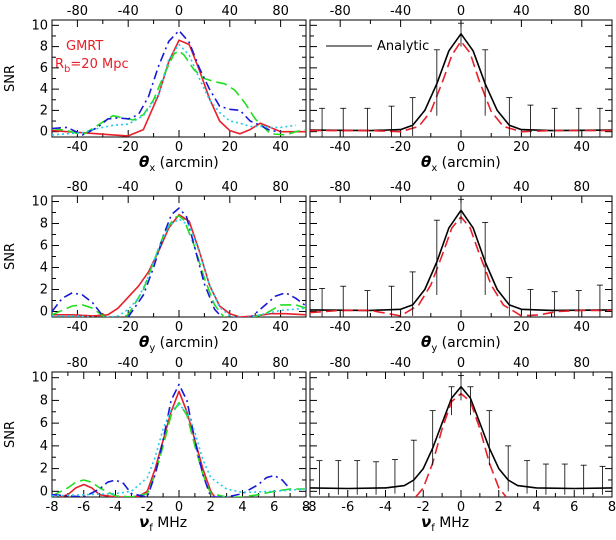  Describe the element at coordinates (310, 507) in the screenshot. I see `x-tick-label: -8` at that location.